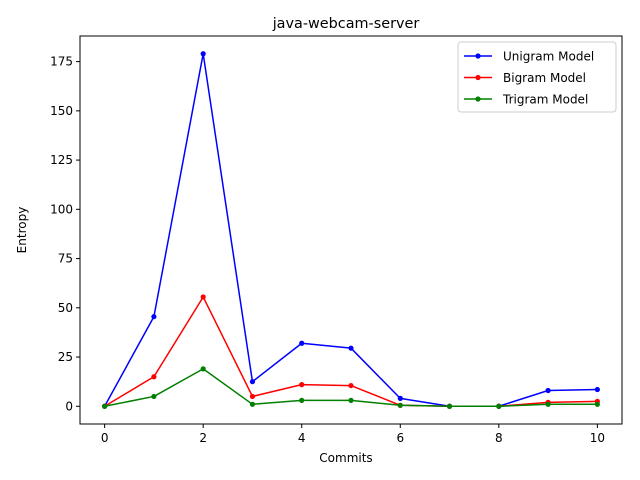  I want to click on legend: Unigram Model Bigram Model Trigram Model, so click(537, 77).